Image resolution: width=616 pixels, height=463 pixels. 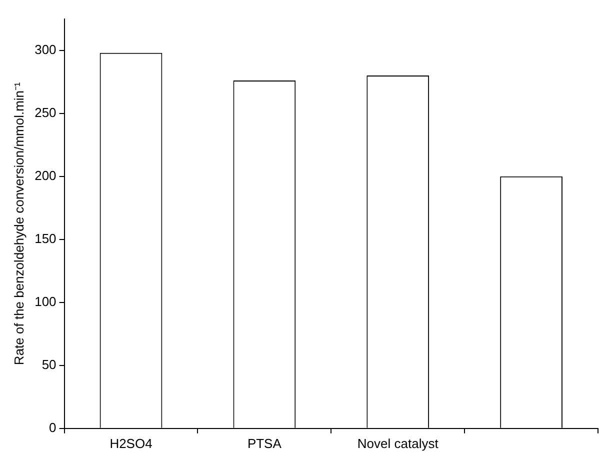 I want to click on x-tick-label: Novel catalyst, so click(x=398, y=443).